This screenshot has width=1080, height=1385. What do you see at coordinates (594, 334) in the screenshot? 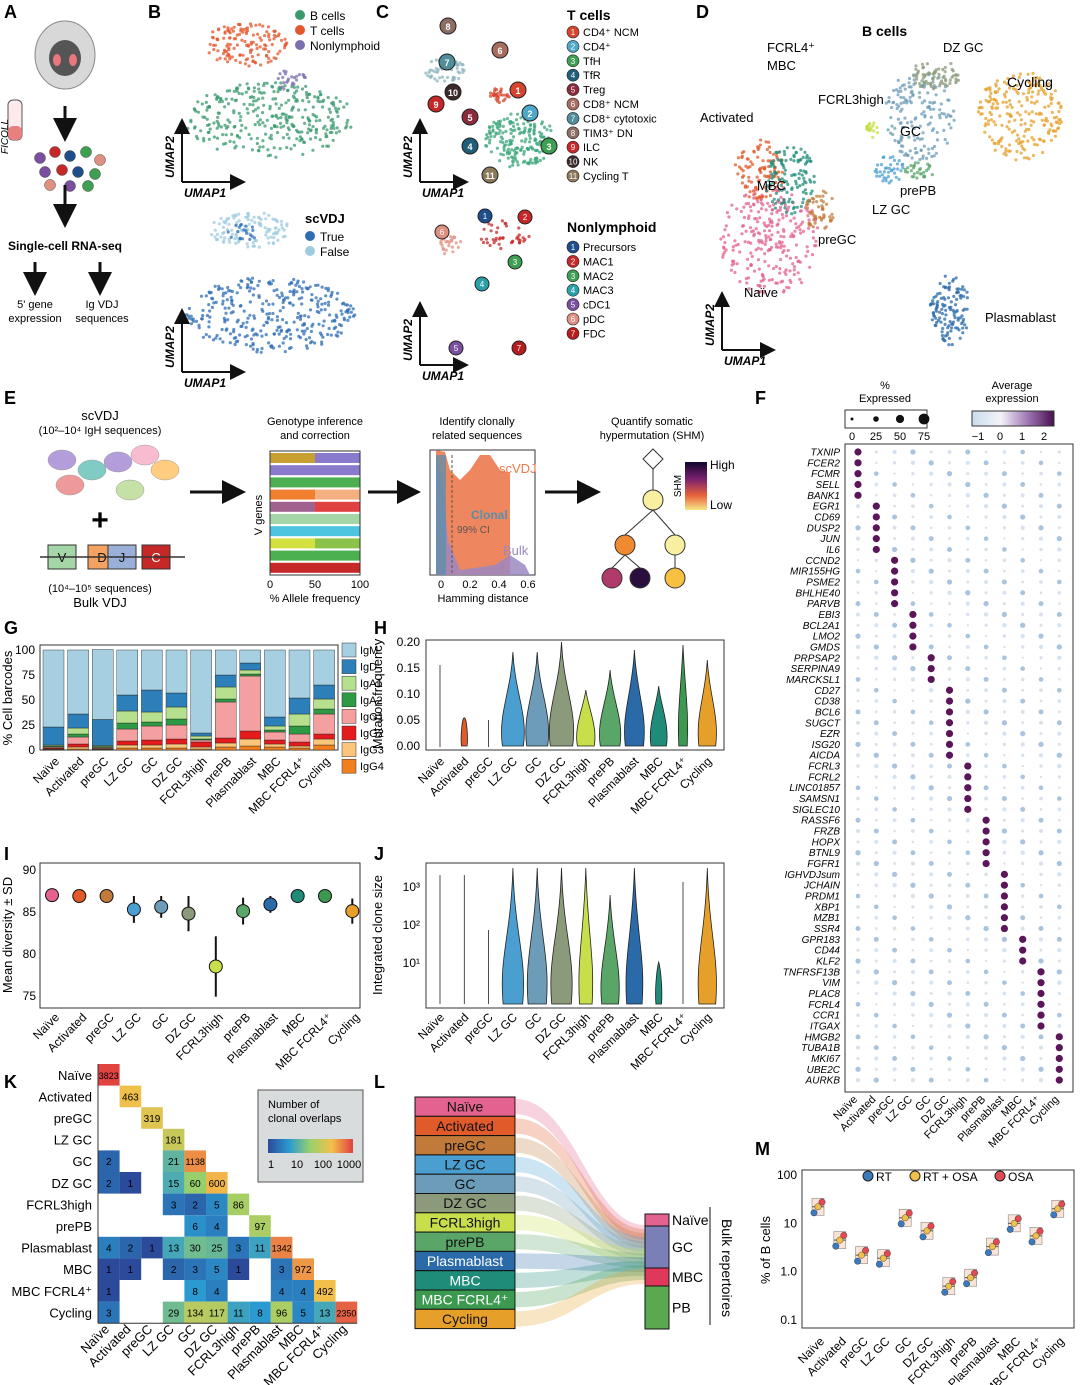
I see `legend-label: FDC` at bounding box center [594, 334].